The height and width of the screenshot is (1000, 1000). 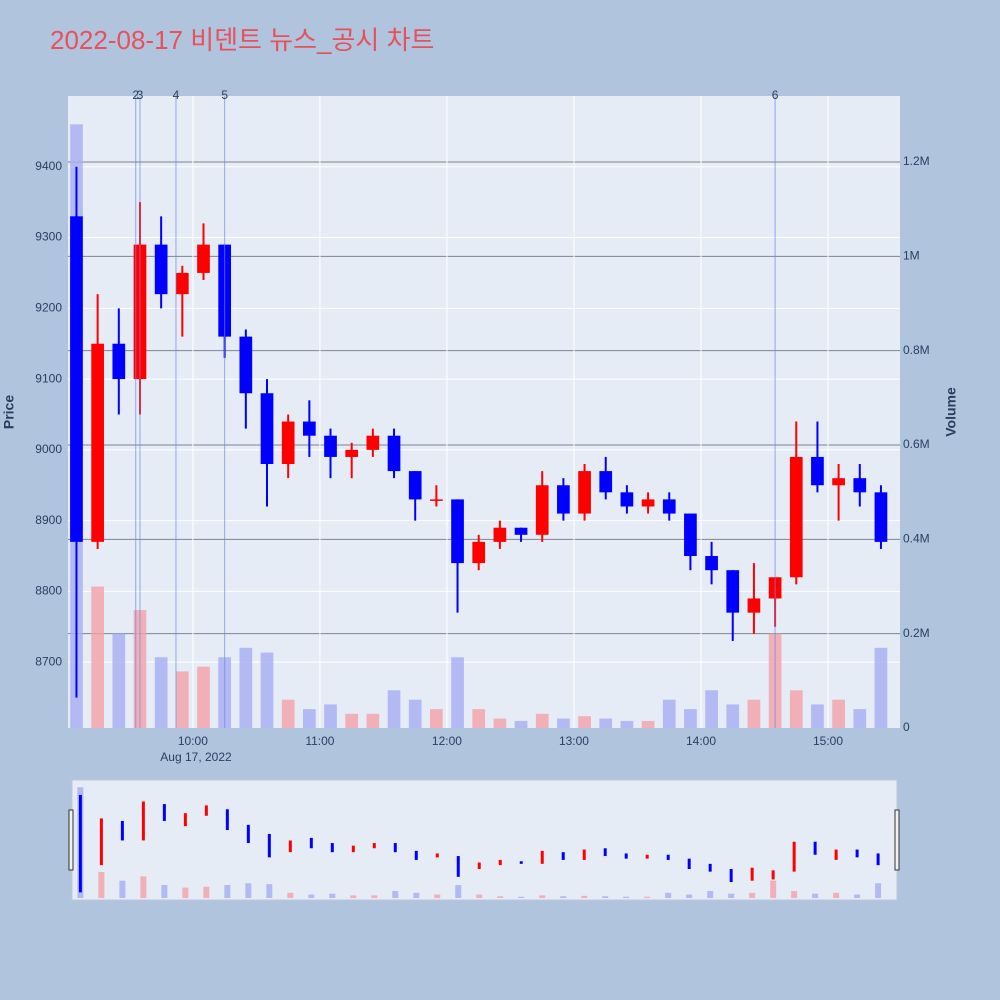 I want to click on annotation-label: 5, so click(x=224, y=95).